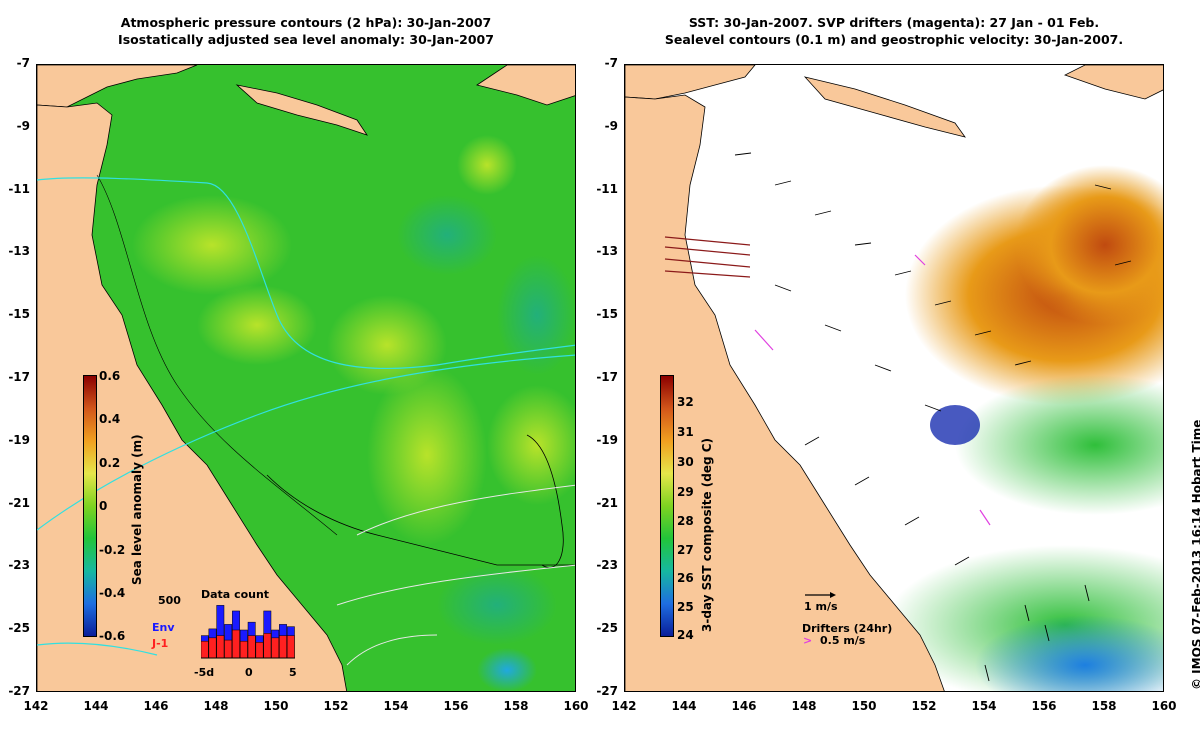  I want to click on drifters-legend-label: Drifters (24hr), so click(847, 628).